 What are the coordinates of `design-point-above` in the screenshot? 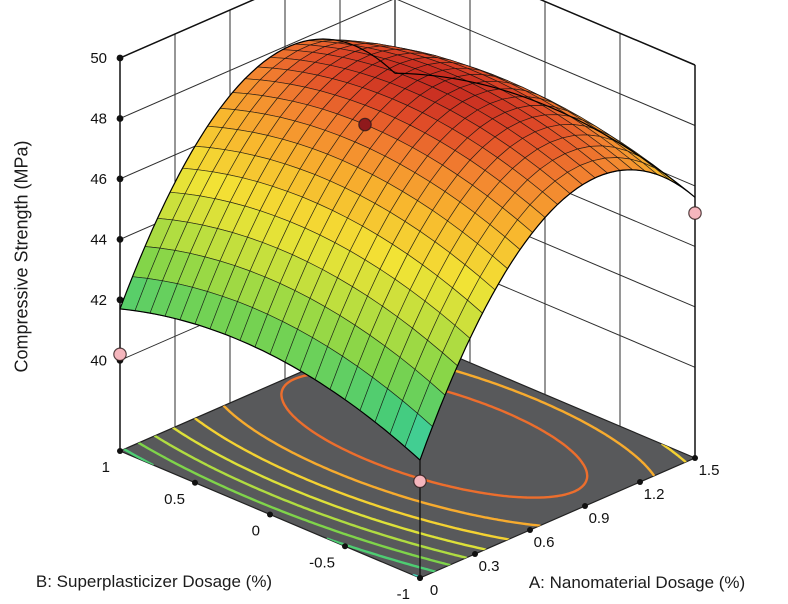 It's located at (365, 124).